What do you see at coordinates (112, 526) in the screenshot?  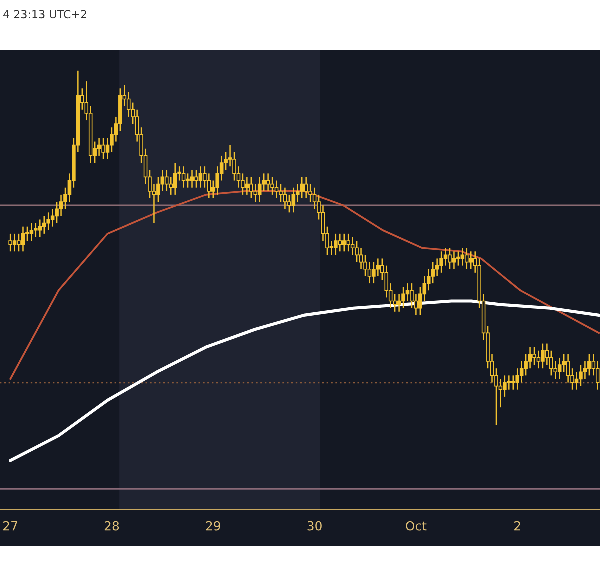 I see `x-tick-label: 28` at bounding box center [112, 526].